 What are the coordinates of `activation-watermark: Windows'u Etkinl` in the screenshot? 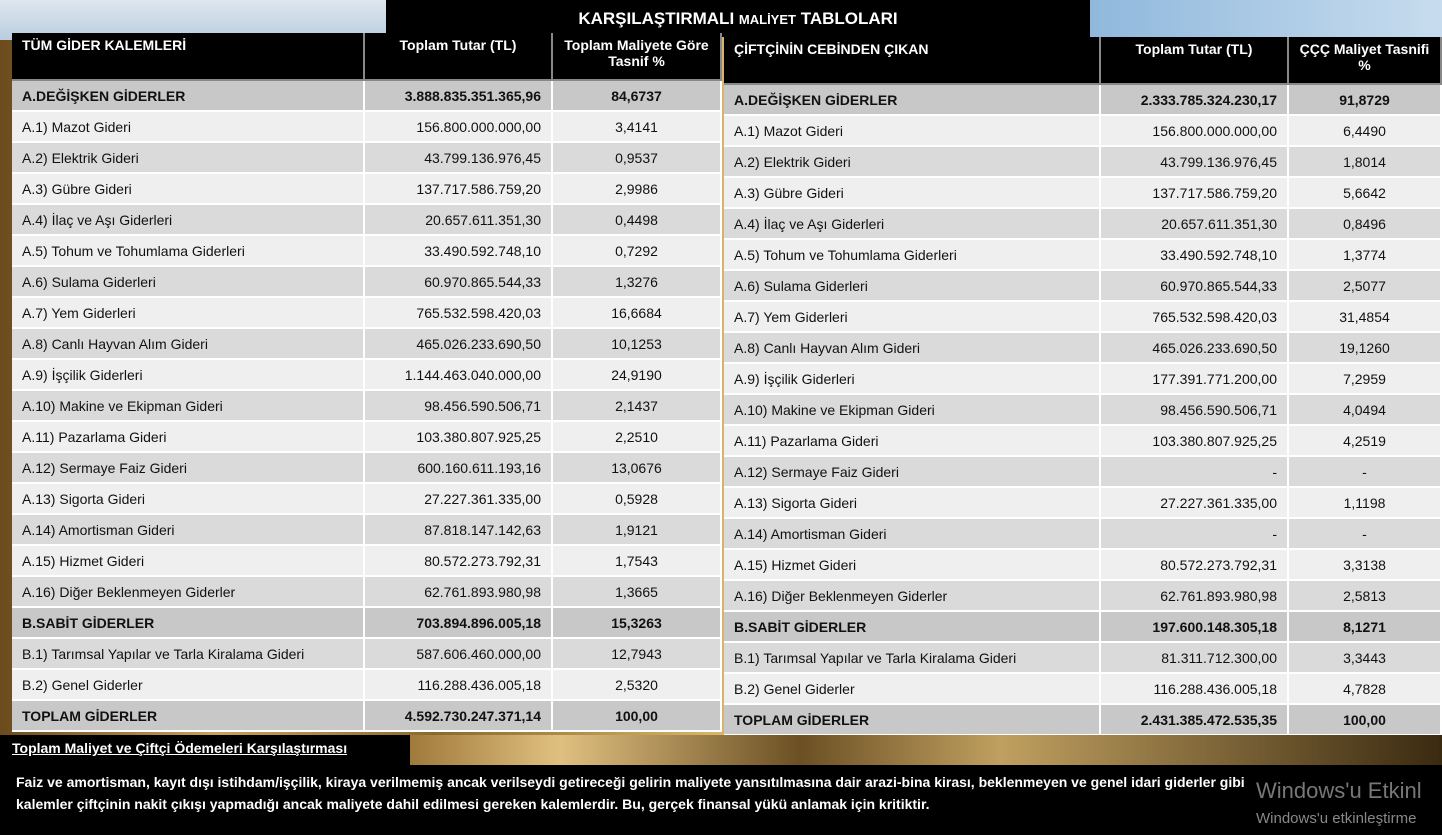 It's located at (1339, 790).